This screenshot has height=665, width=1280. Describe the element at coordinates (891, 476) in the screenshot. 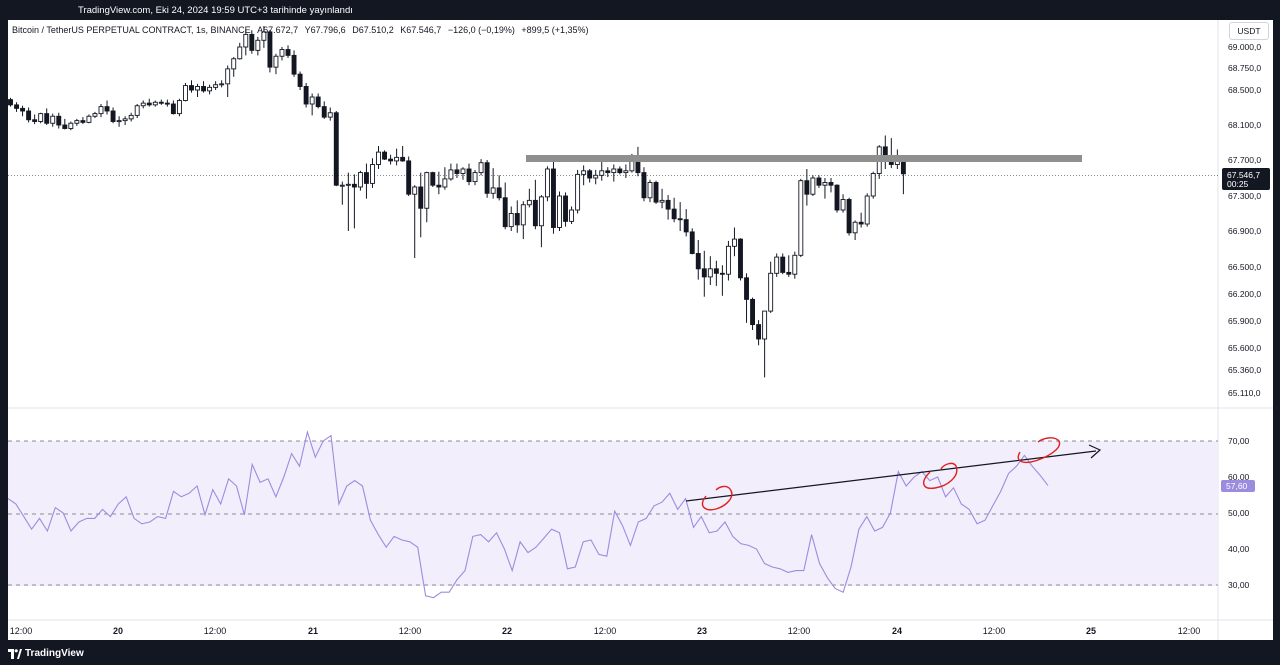

I see `divergence-trendline` at that location.